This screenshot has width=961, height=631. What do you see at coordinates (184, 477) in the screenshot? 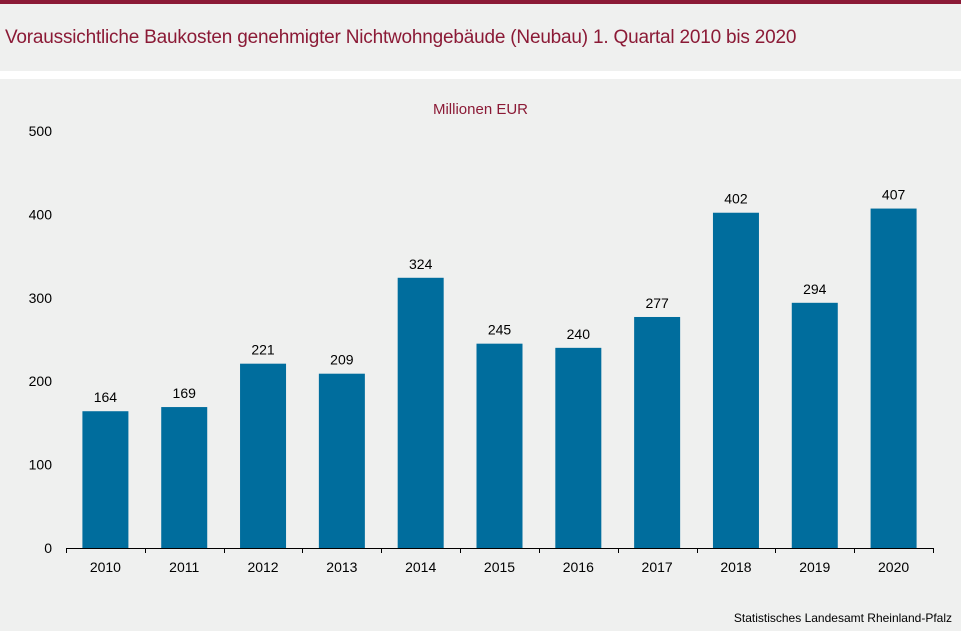
I see `bar-2011` at bounding box center [184, 477].